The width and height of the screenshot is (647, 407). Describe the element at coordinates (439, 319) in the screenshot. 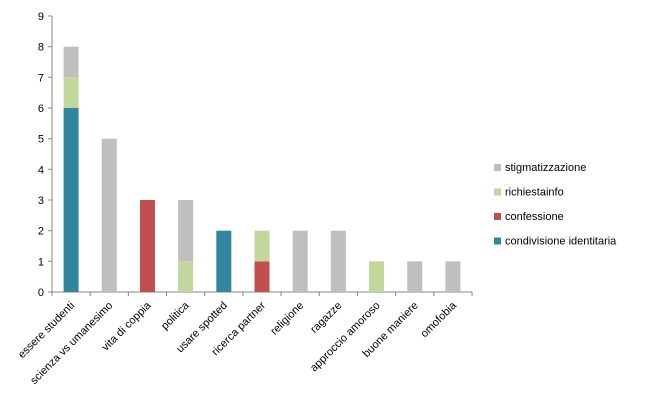

I see `x-tick-label: omofobia` at that location.